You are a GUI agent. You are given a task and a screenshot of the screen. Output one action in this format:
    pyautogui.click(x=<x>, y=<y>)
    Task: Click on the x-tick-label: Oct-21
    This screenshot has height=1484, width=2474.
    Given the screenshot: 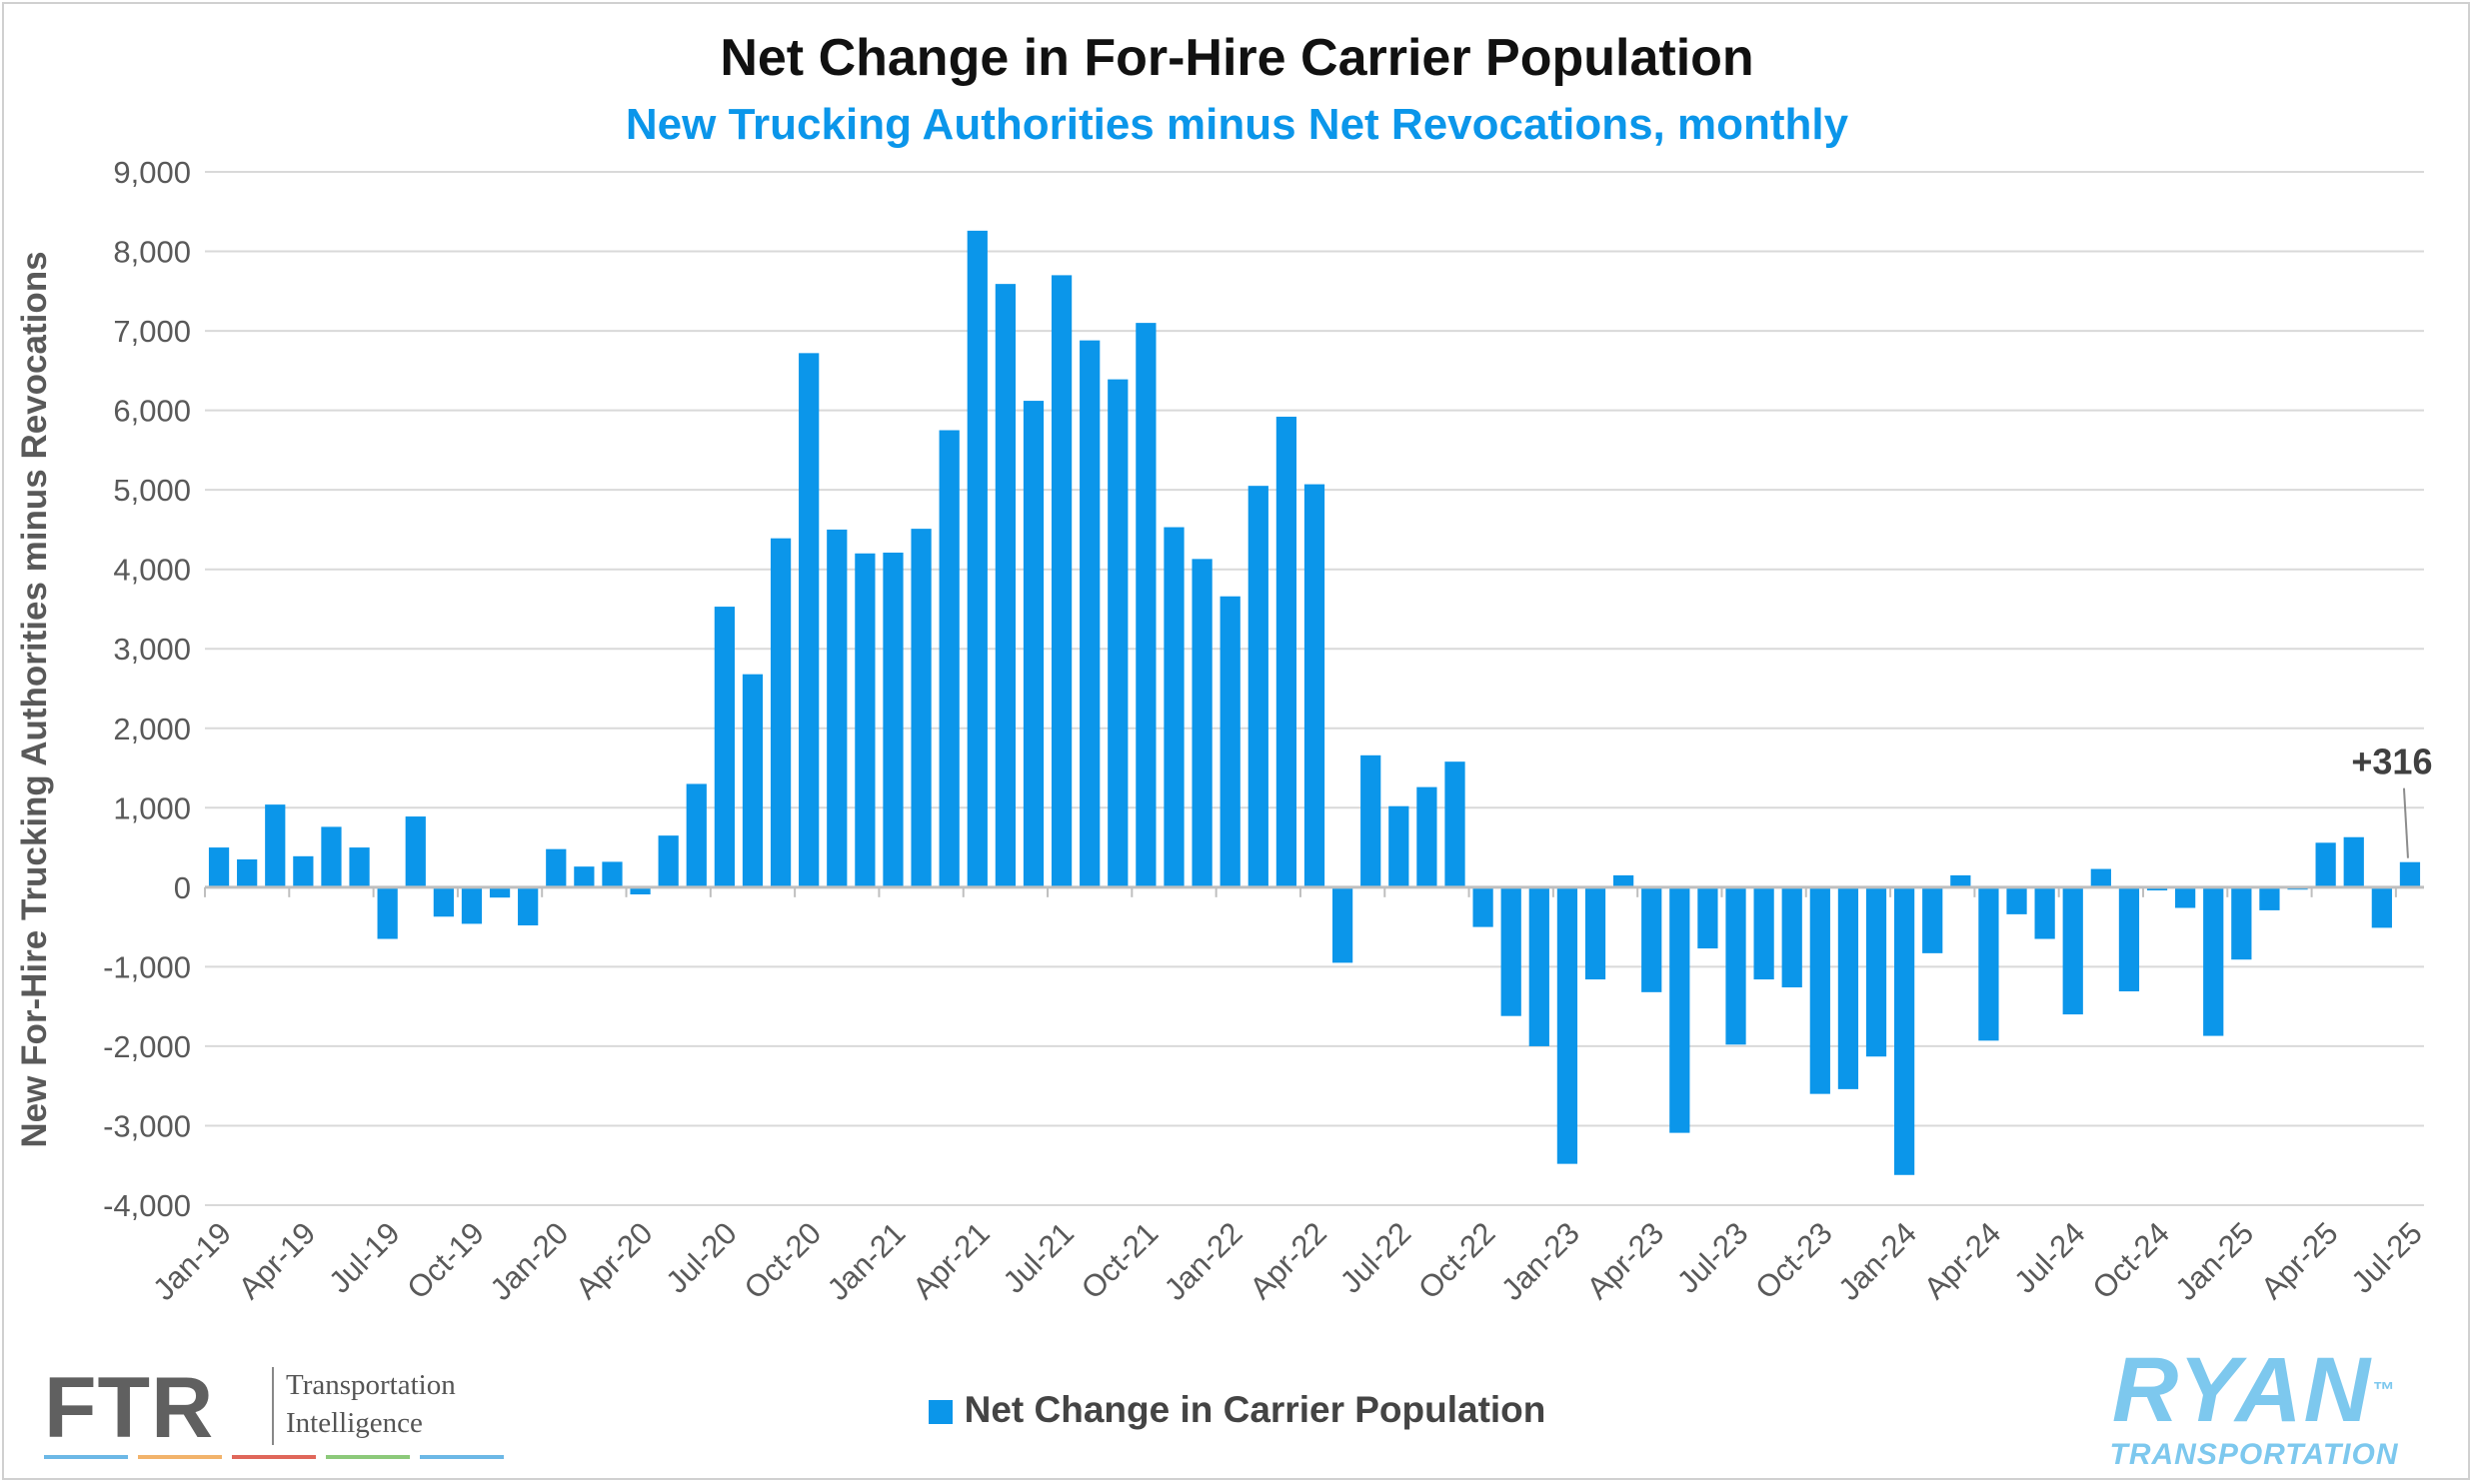 What is the action you would take?
    pyautogui.click(x=1120, y=1260)
    